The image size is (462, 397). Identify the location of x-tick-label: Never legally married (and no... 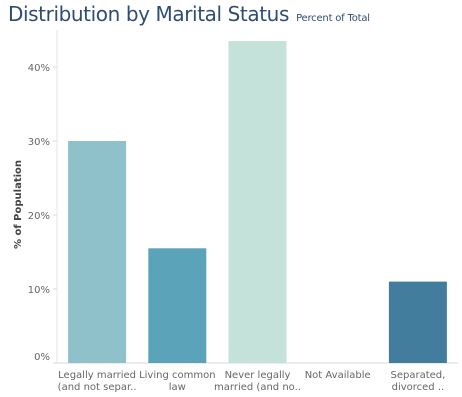
(257, 381).